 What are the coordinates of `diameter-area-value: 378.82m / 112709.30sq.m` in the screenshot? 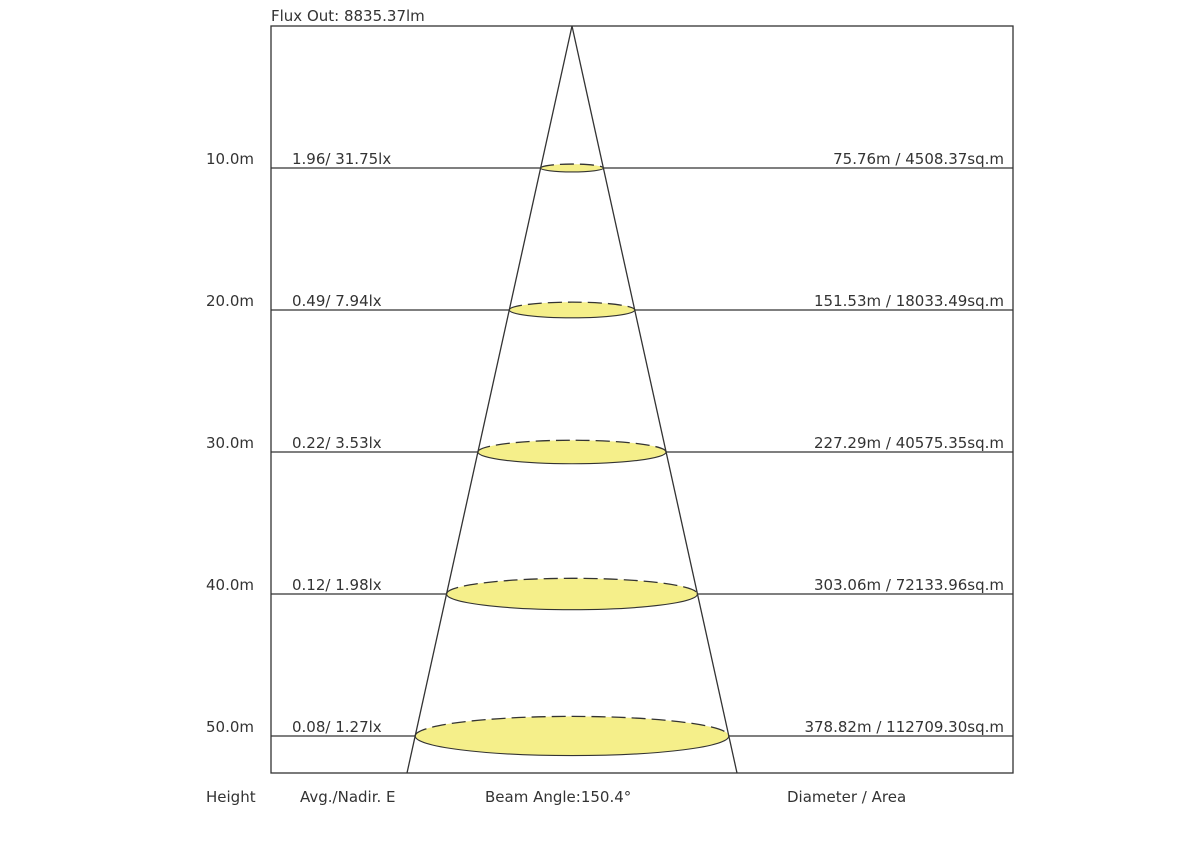 It's located at (904, 727).